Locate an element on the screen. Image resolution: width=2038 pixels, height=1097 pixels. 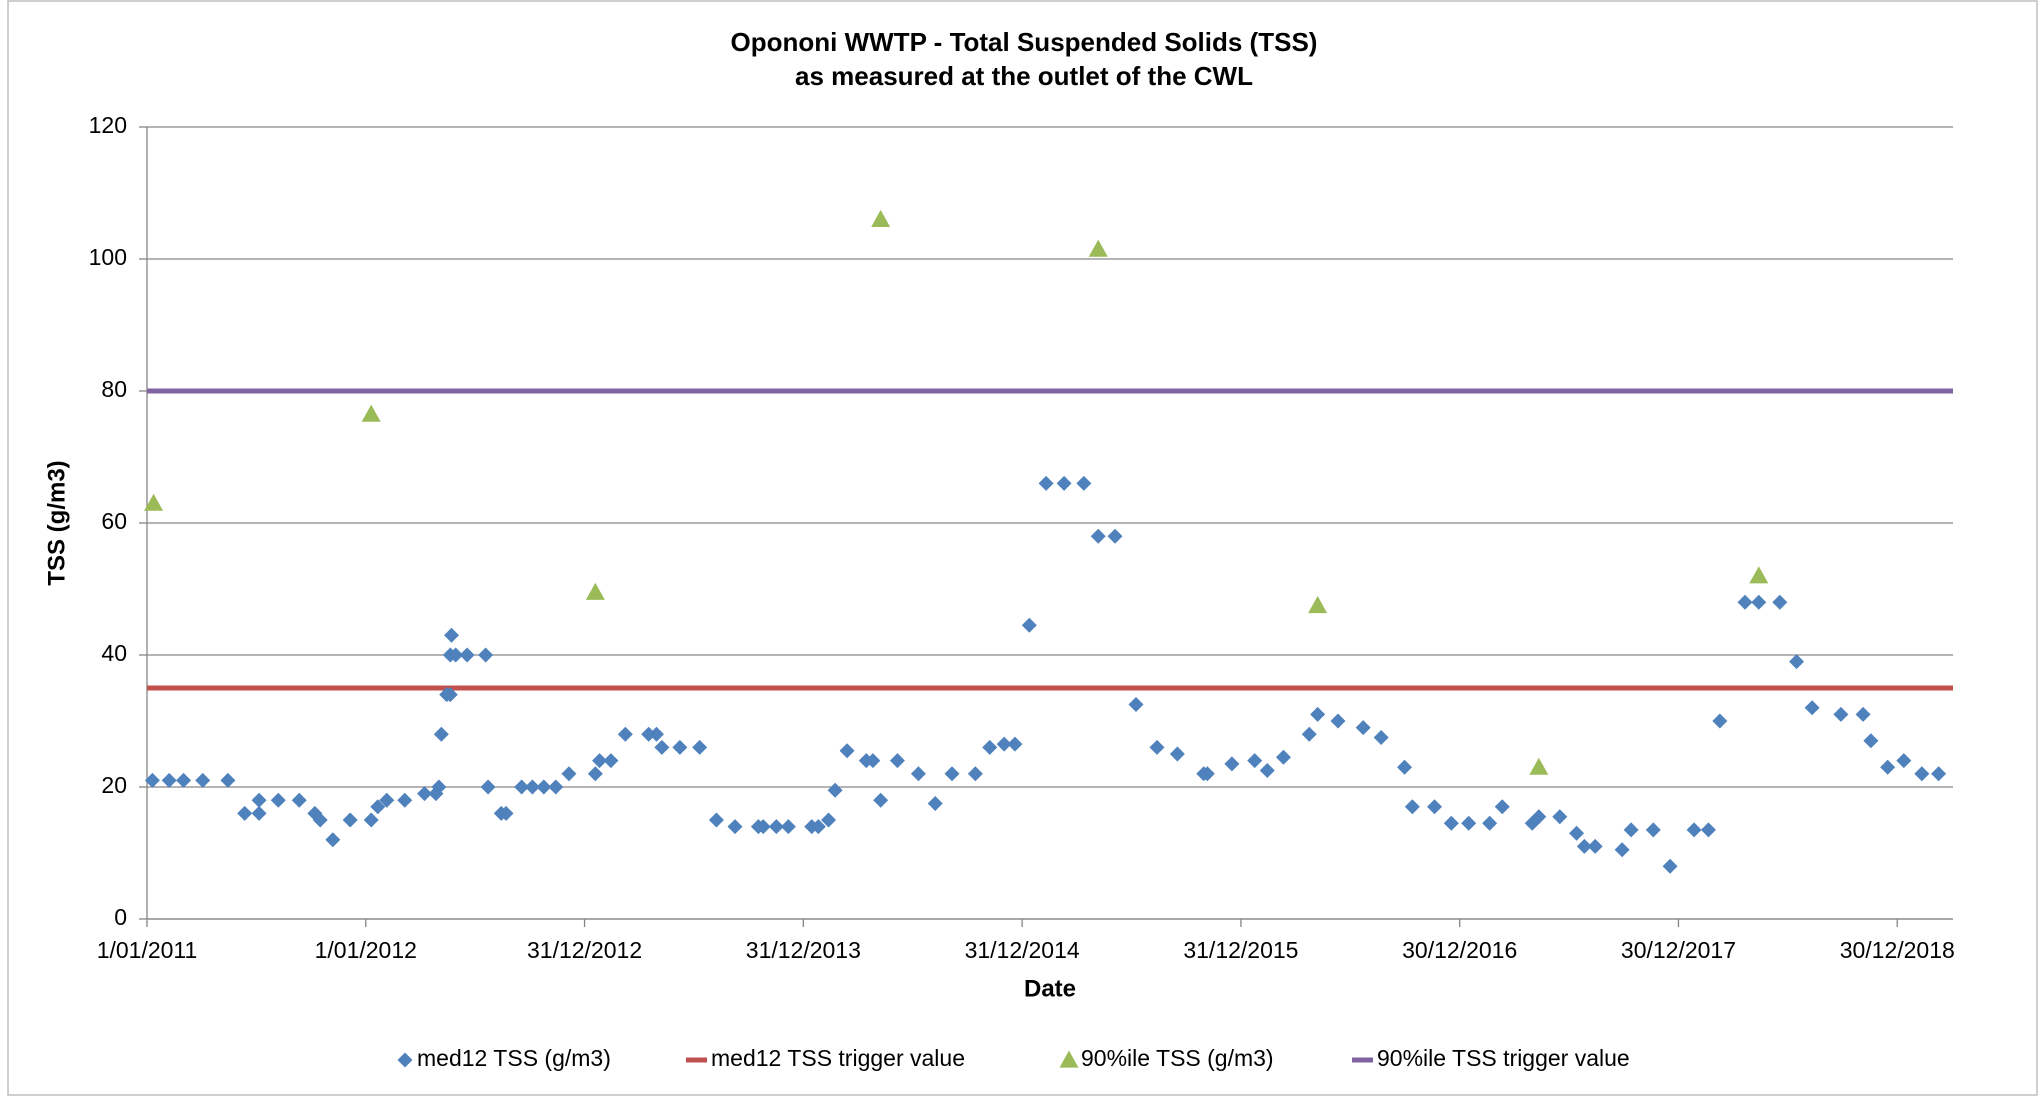
y-tick-label: 40 is located at coordinates (114, 653).